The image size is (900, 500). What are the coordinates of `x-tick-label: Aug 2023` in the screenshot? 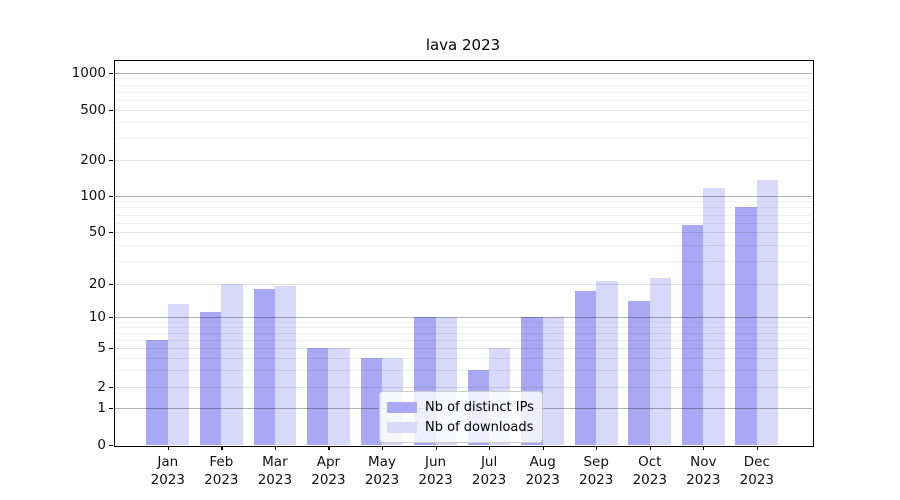 It's located at (542, 471).